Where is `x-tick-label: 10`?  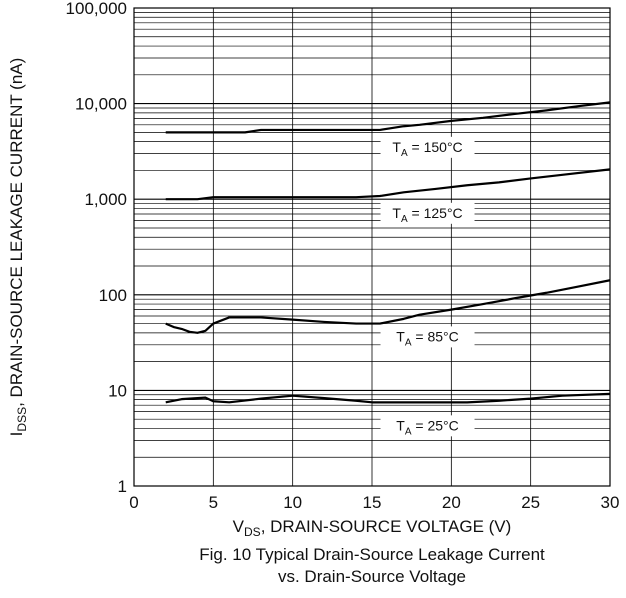 x-tick-label: 10 is located at coordinates (292, 502).